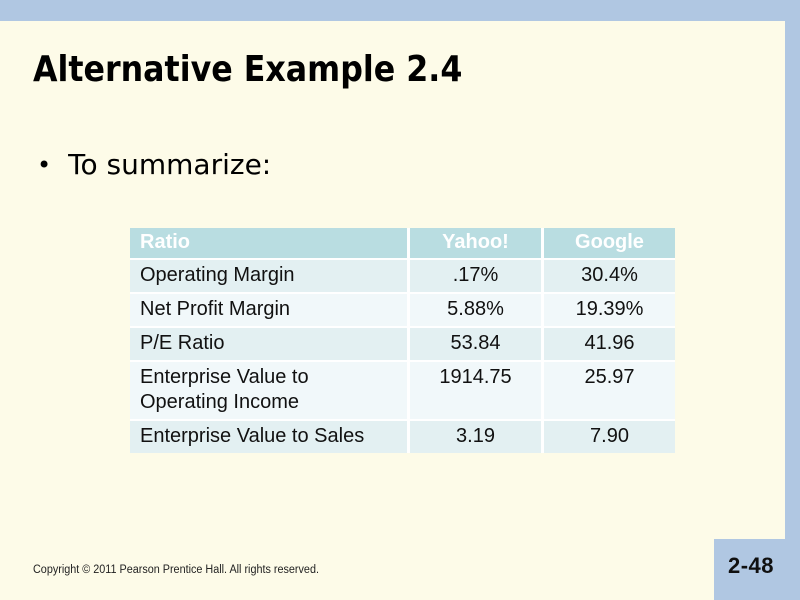 The width and height of the screenshot is (800, 600). I want to click on ratio-name-cell: P/E Ratio, so click(270, 344).